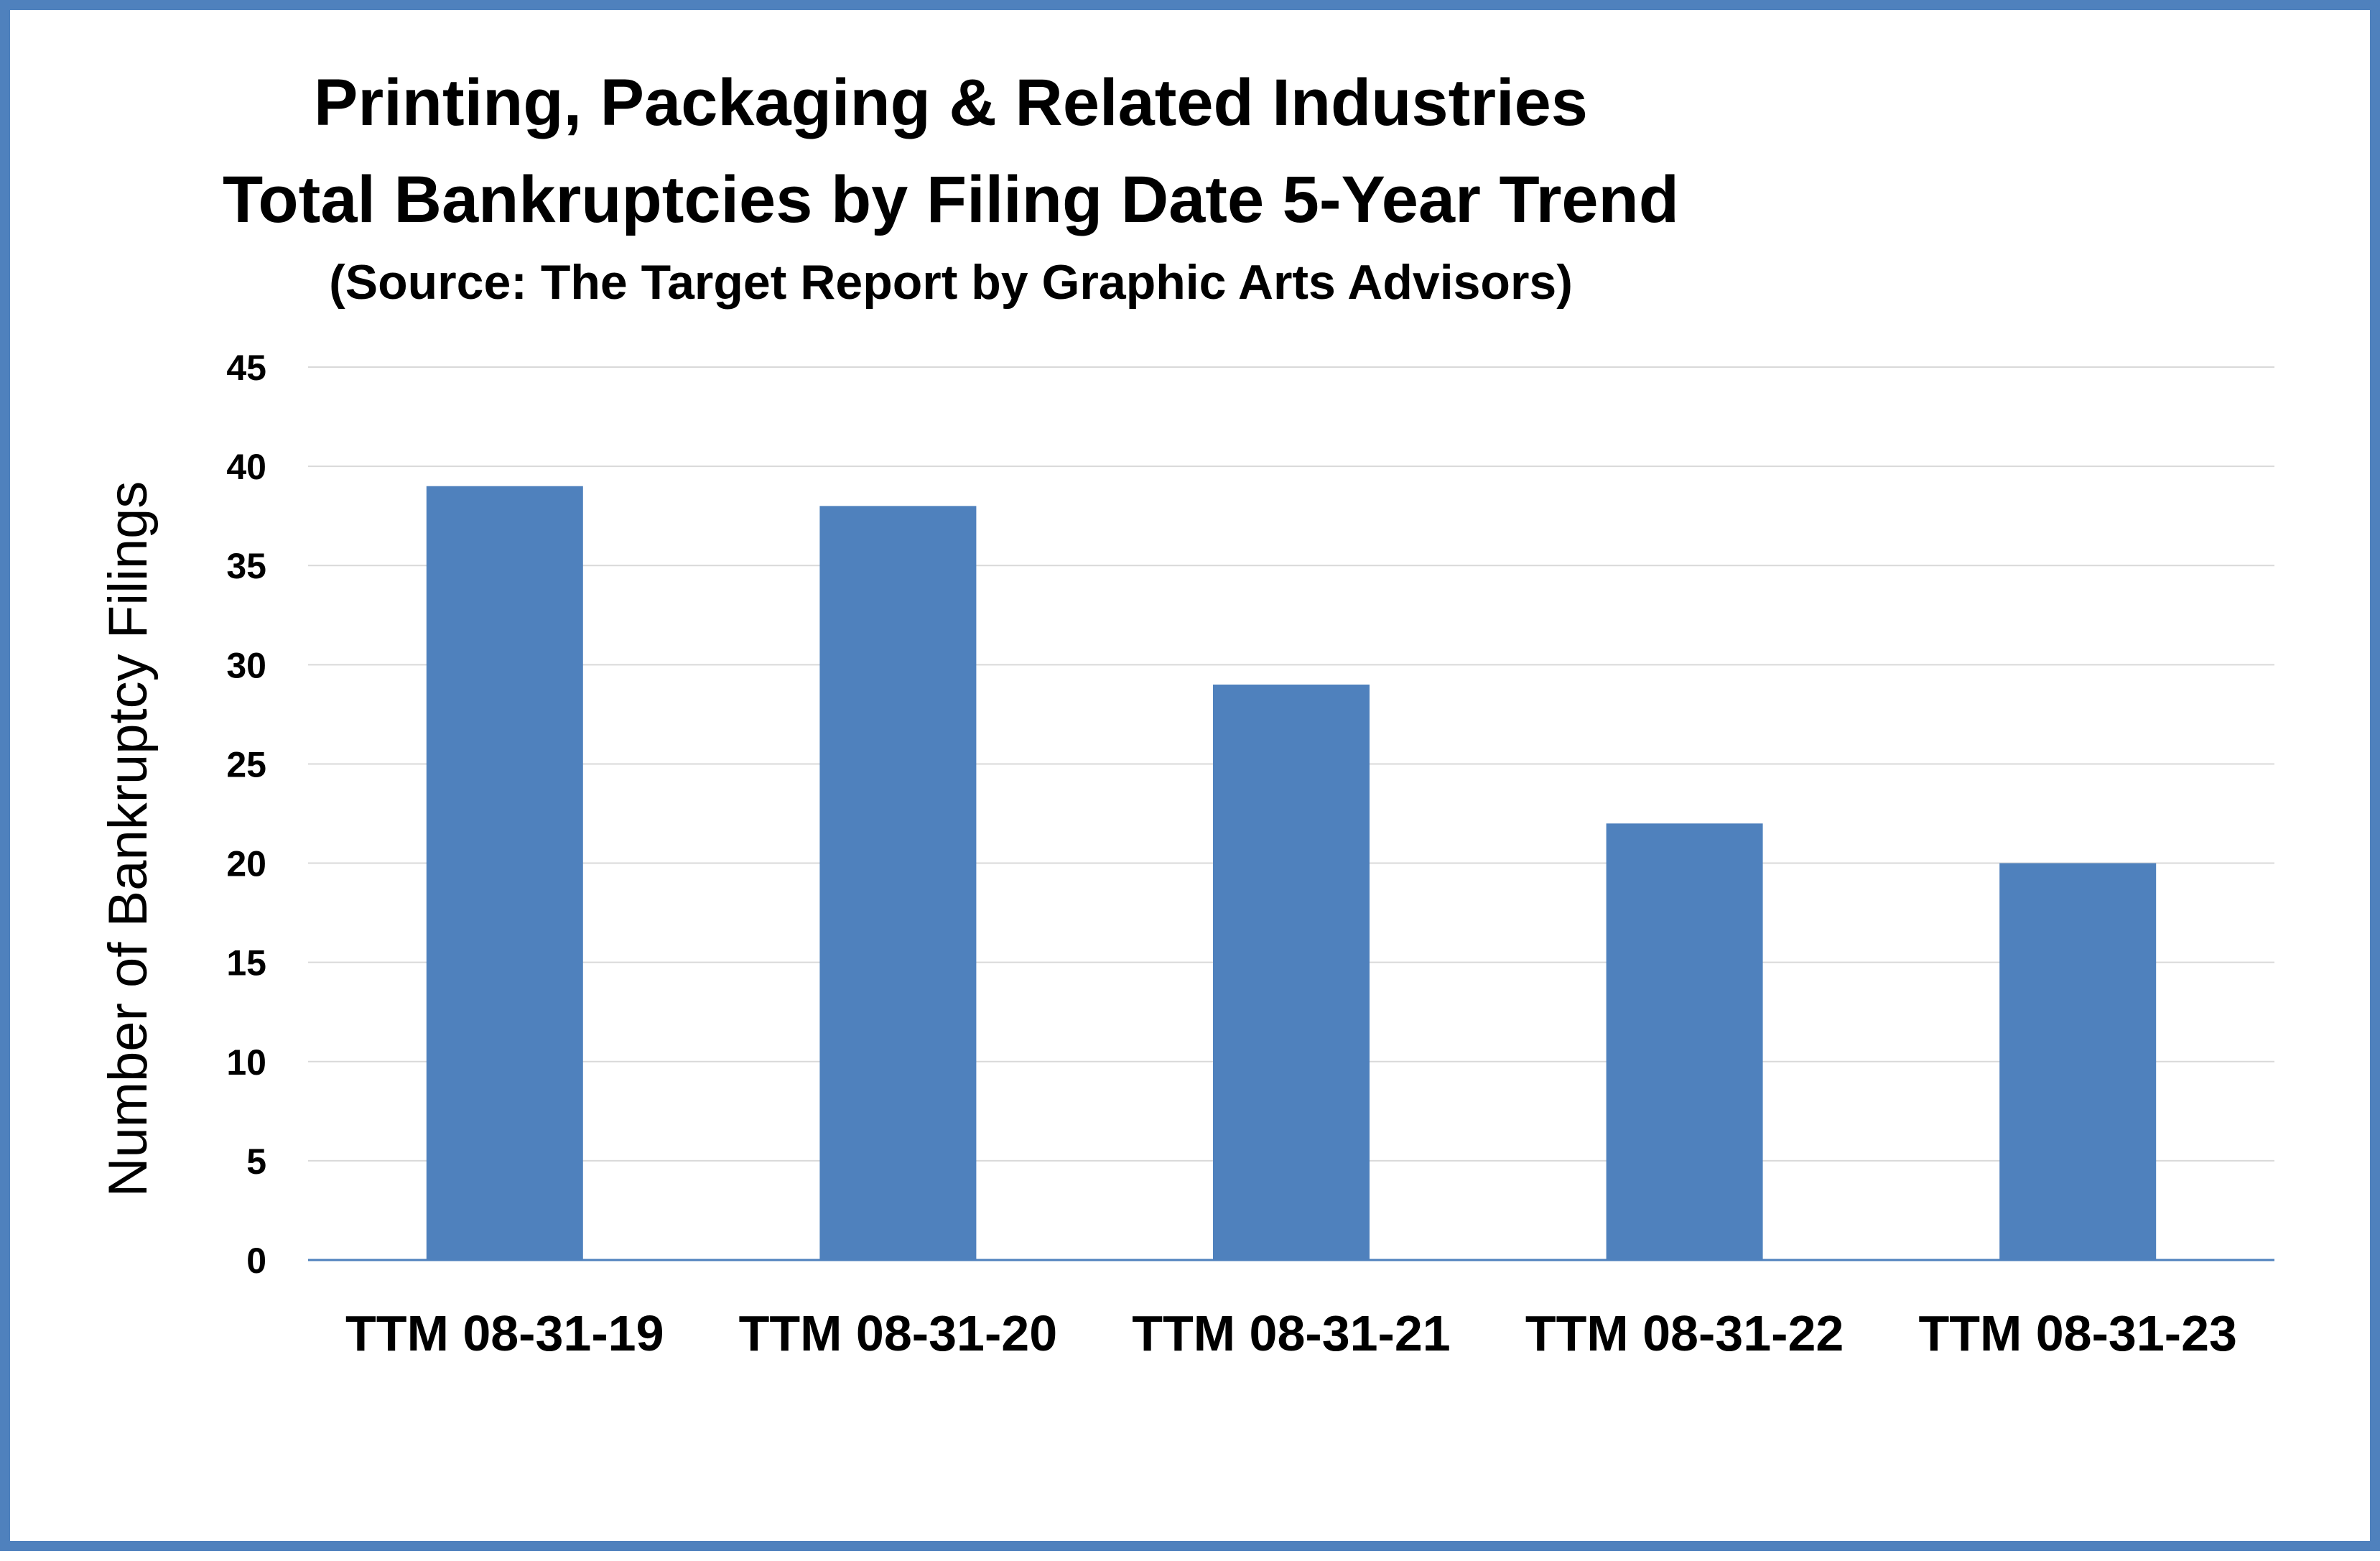 The height and width of the screenshot is (1561, 2380). What do you see at coordinates (898, 1333) in the screenshot?
I see `x-tick-label: TTM 08-31-20` at bounding box center [898, 1333].